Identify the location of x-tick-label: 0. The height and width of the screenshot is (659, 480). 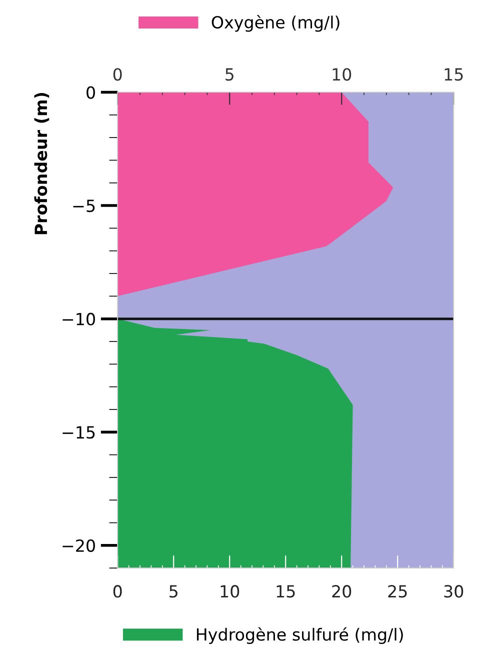
(117, 591).